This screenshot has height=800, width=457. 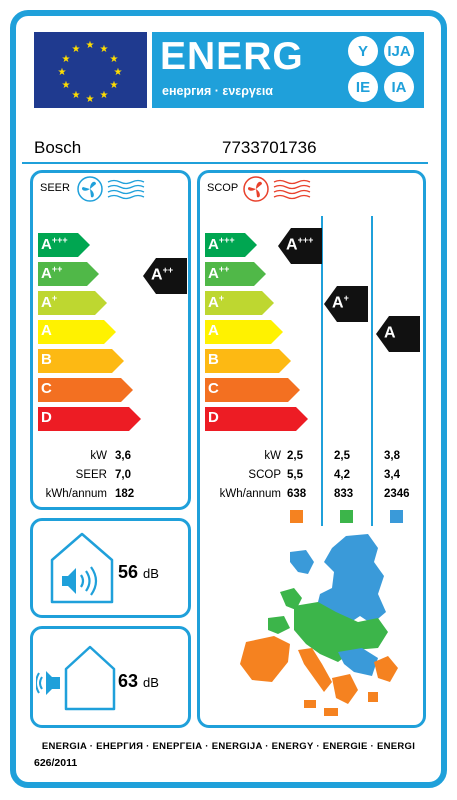 I want to click on scop-class-arrow-label: A+, so click(x=216, y=302).